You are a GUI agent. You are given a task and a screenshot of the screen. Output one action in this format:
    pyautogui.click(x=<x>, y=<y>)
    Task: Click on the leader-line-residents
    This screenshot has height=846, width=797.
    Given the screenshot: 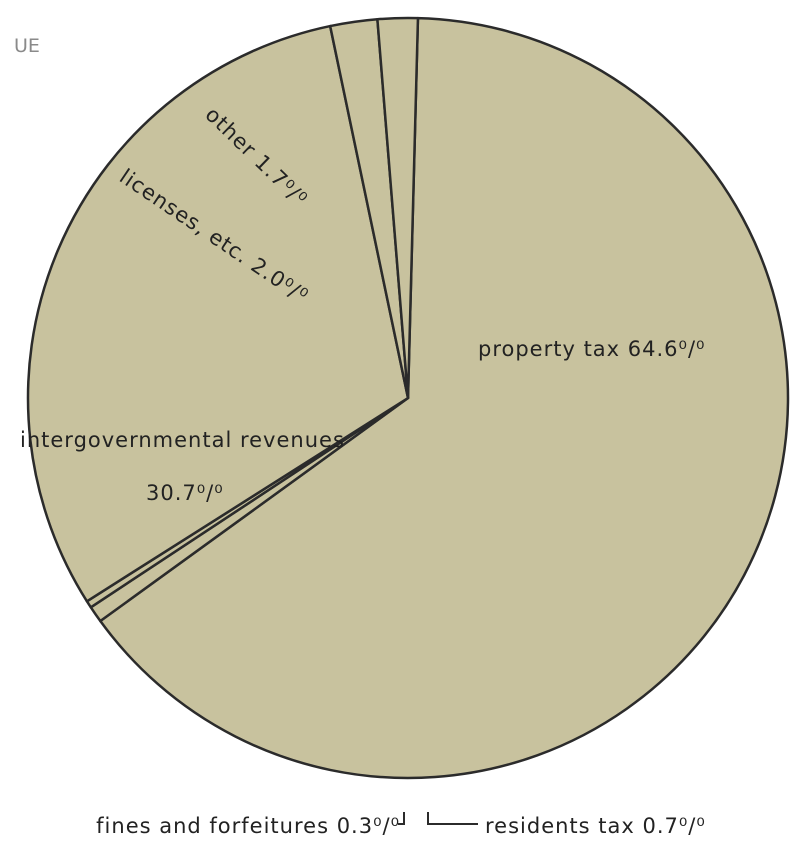 What is the action you would take?
    pyautogui.click(x=452, y=818)
    